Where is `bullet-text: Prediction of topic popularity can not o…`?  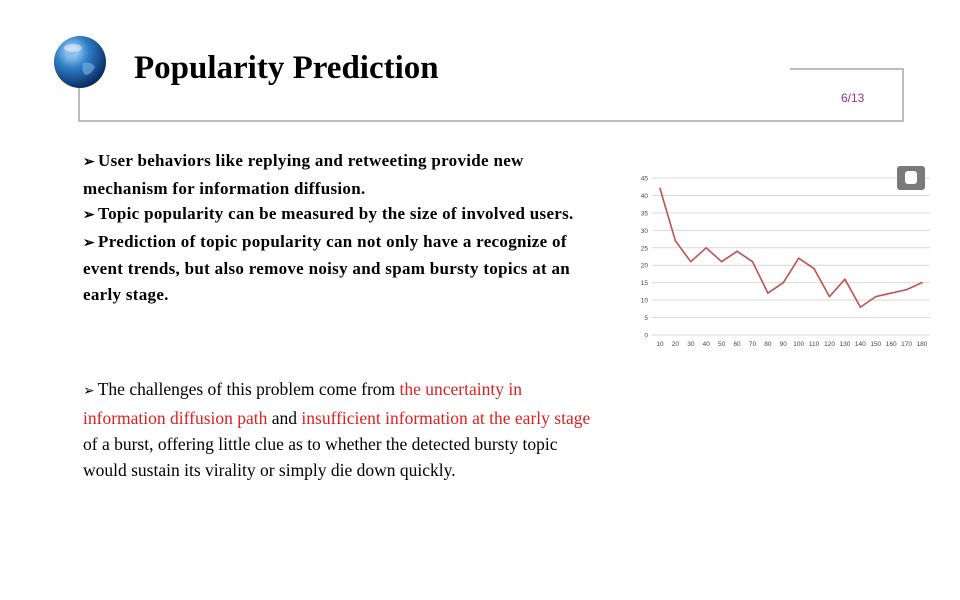 bullet-text: Prediction of topic popularity can not o… is located at coordinates (327, 267).